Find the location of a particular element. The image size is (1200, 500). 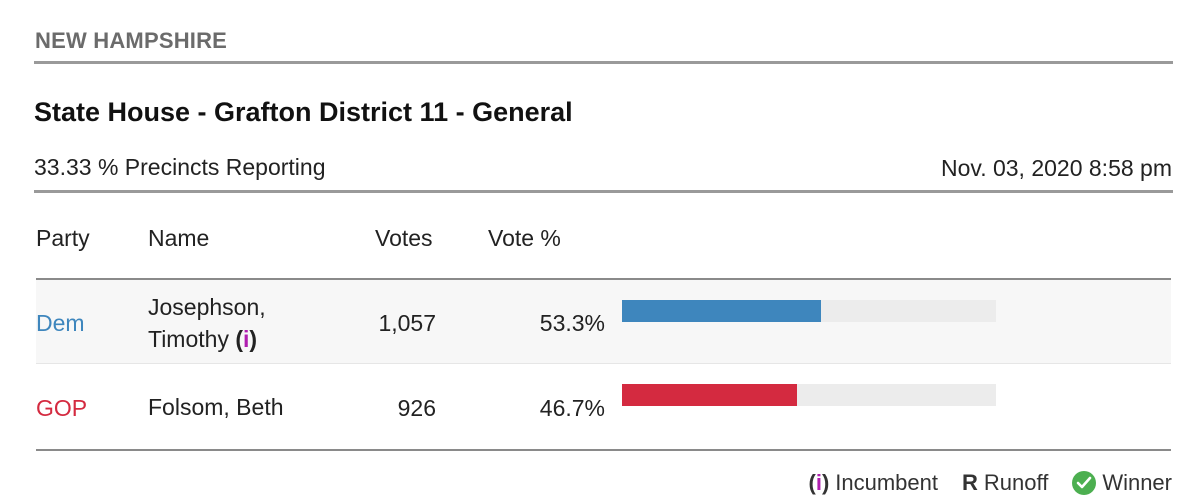

incumbent-close-paren: ) is located at coordinates (253, 339).